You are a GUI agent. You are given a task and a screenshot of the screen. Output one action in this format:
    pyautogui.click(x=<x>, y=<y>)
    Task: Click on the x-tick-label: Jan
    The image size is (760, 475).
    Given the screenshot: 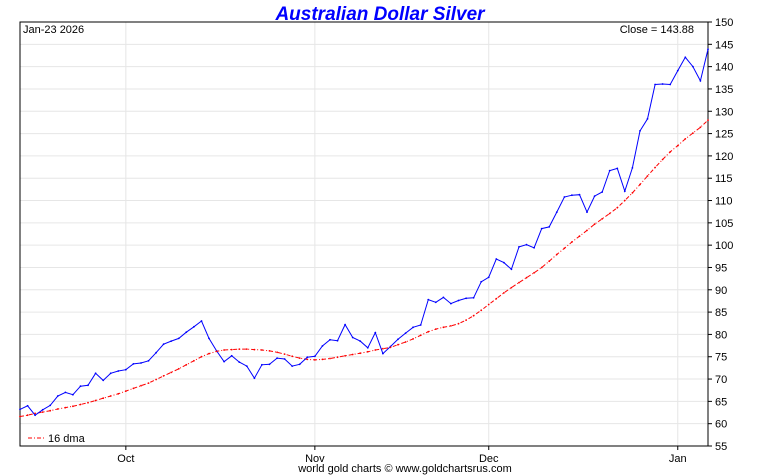 What is the action you would take?
    pyautogui.click(x=678, y=459)
    